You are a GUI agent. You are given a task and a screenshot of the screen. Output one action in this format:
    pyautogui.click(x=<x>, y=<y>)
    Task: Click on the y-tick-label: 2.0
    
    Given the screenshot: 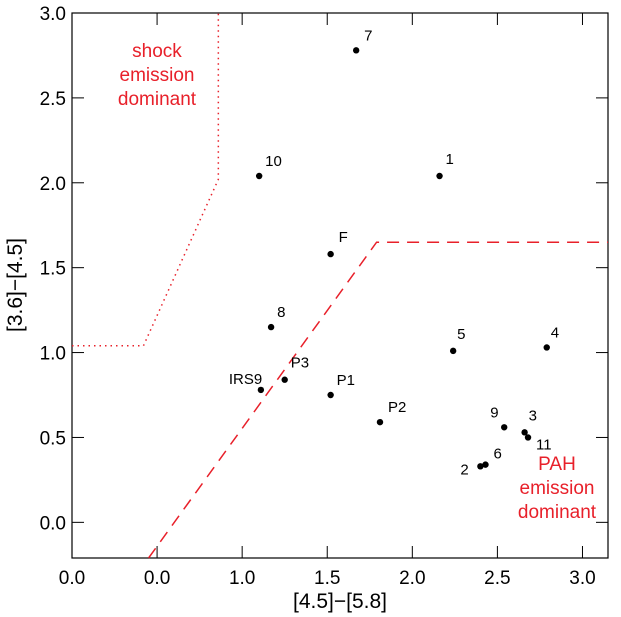 What is the action you would take?
    pyautogui.click(x=53, y=184)
    